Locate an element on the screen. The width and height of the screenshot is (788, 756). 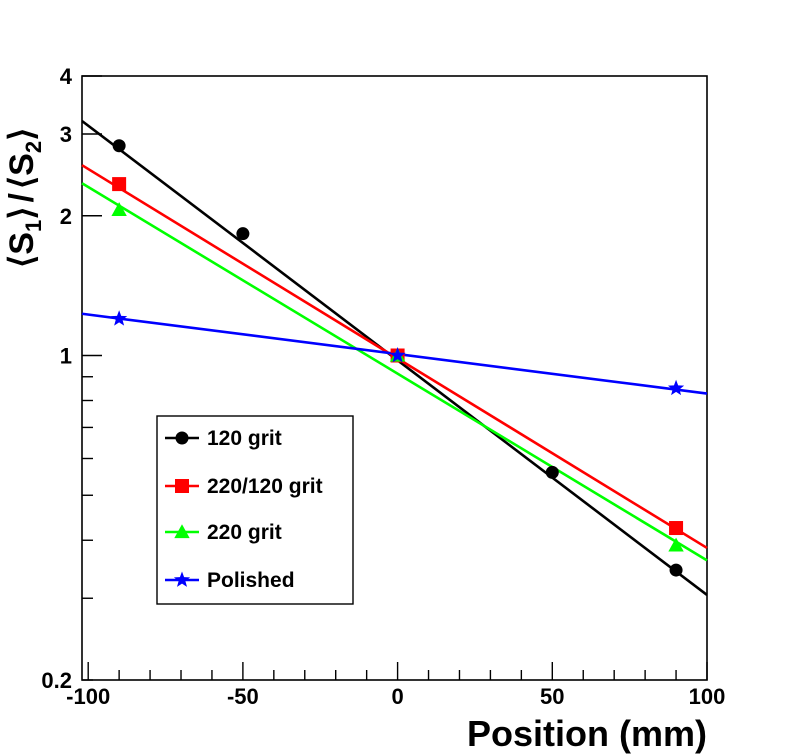
y-tick-label: 4 is located at coordinates (66, 76).